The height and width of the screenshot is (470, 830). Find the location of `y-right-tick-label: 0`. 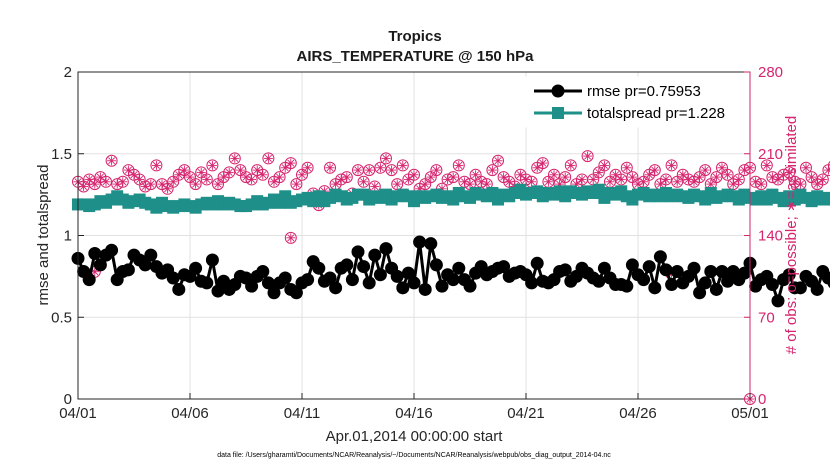

y-right-tick-label: 0 is located at coordinates (762, 399).